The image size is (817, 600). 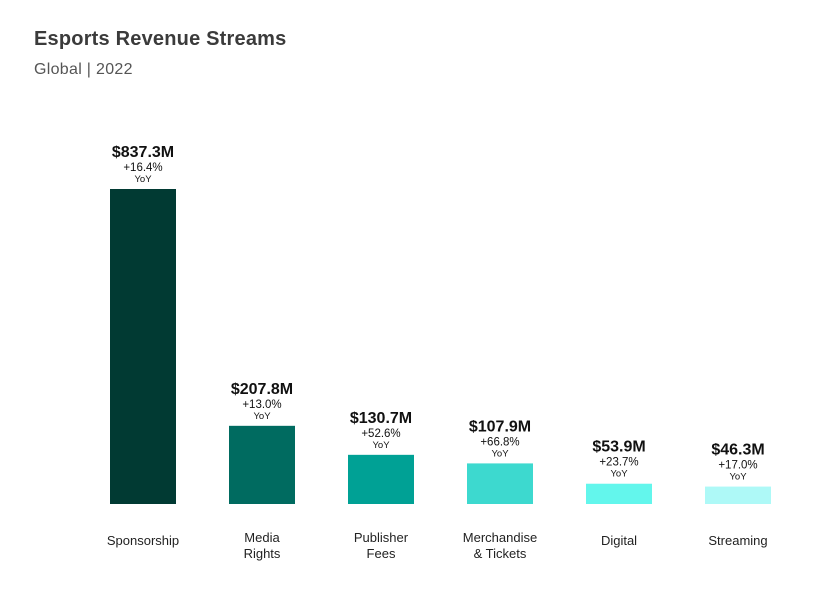 I want to click on value-label: $130.7M, so click(x=381, y=418).